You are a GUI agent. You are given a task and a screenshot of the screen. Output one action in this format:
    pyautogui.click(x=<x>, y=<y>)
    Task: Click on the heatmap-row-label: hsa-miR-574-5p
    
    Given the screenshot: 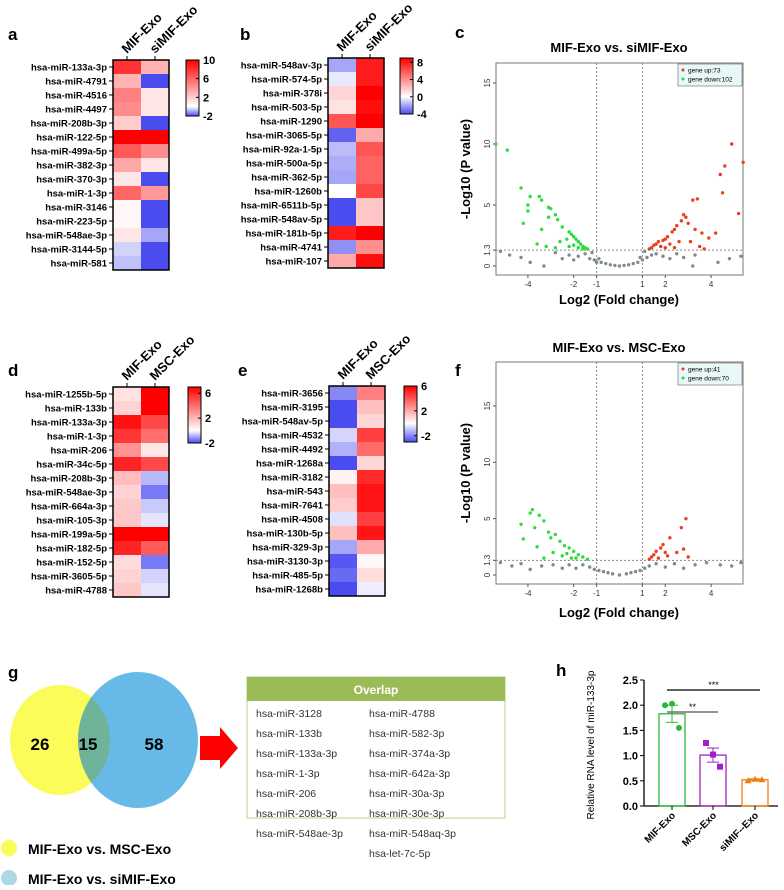 What is the action you would take?
    pyautogui.click(x=286, y=80)
    